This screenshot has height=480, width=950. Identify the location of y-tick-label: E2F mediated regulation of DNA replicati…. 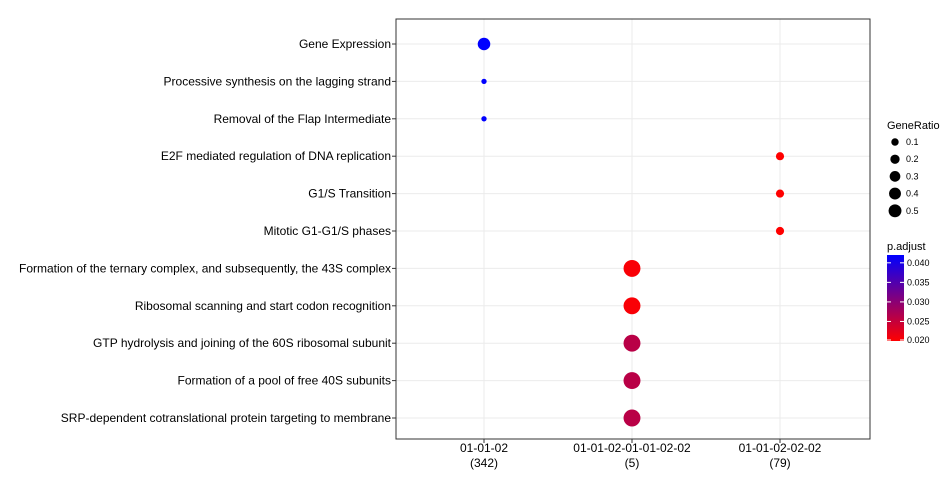
(276, 156).